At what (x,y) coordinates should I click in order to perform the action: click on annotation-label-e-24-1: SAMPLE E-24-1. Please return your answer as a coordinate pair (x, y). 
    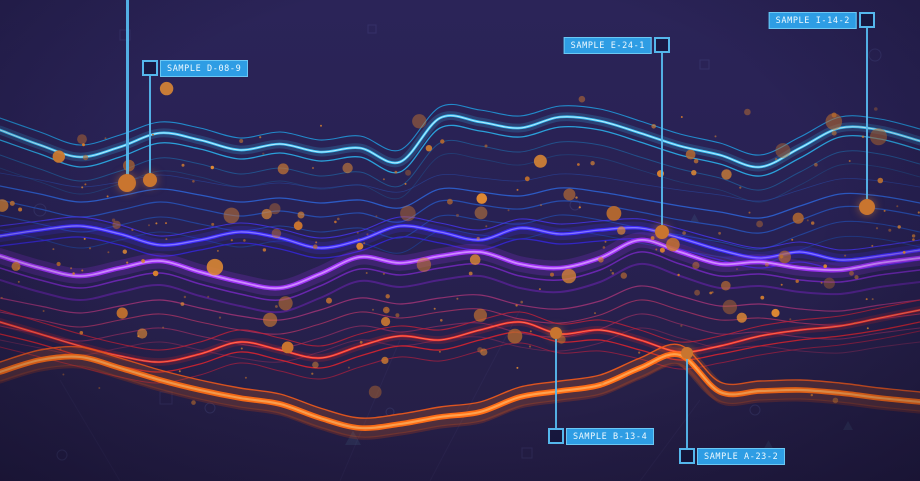
    Looking at the image, I should click on (607, 45).